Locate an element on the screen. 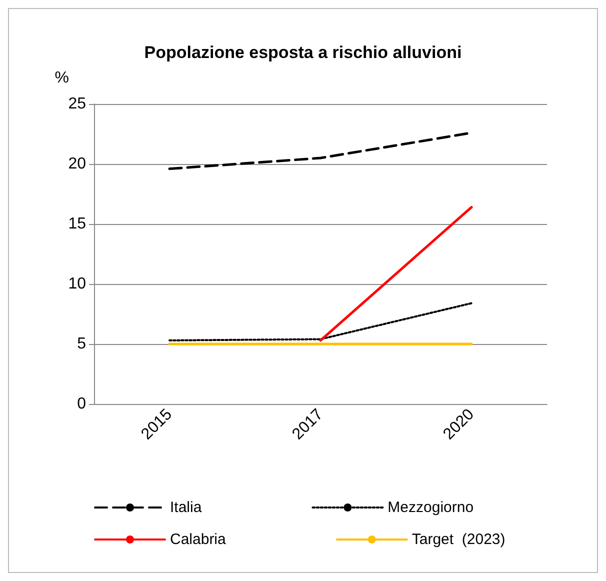 This screenshot has height=581, width=606. legend-label: Italia is located at coordinates (186, 507).